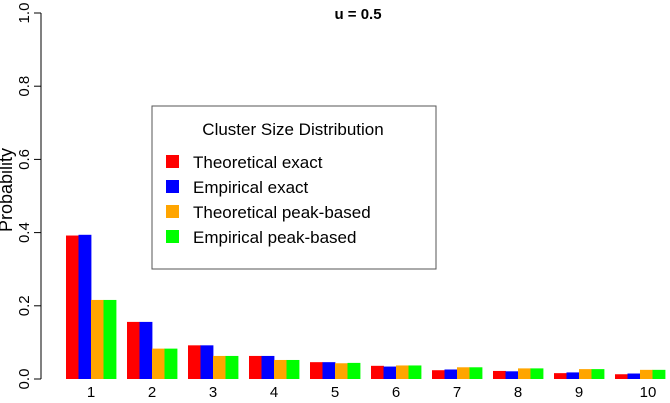  I want to click on legend-label: Theoretical exact, so click(258, 162).